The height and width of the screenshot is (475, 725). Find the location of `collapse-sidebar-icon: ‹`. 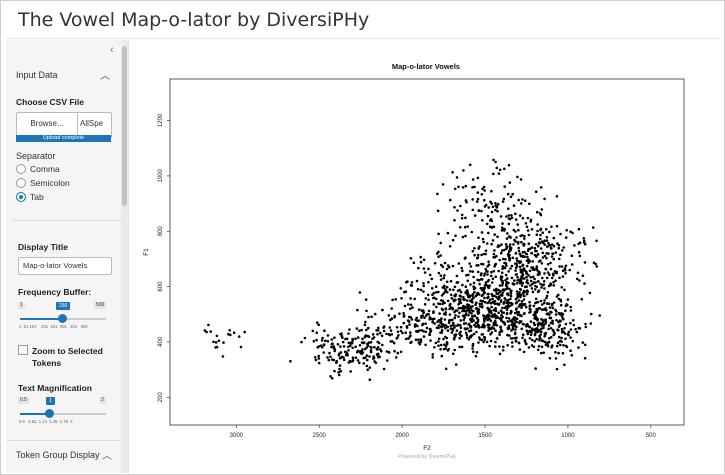

collapse-sidebar-icon: ‹ is located at coordinates (112, 50).